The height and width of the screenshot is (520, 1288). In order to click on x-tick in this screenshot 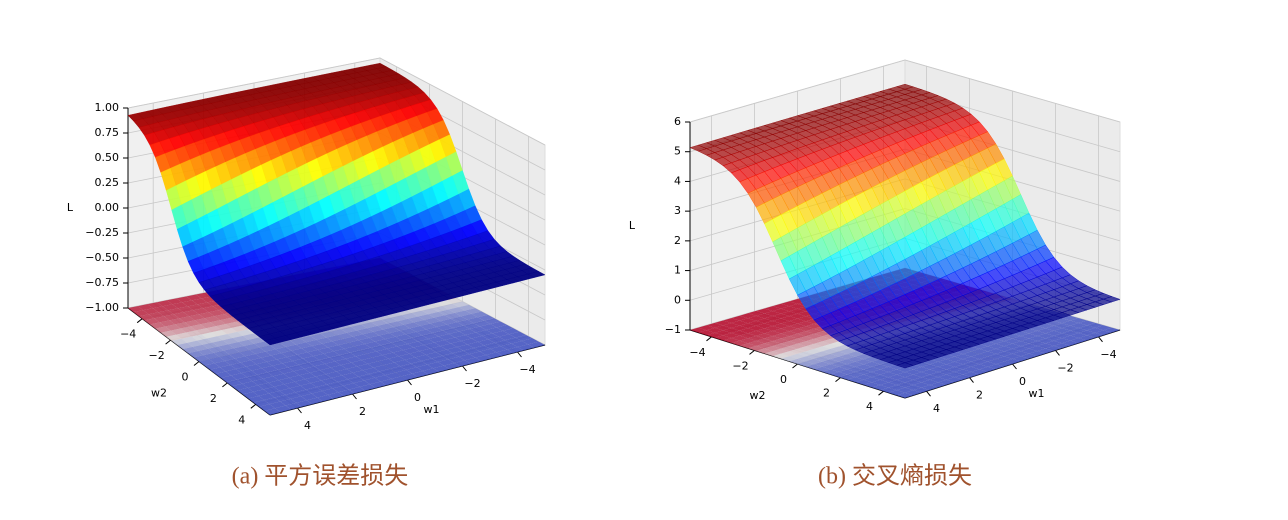, I will do `click(464, 368)`.